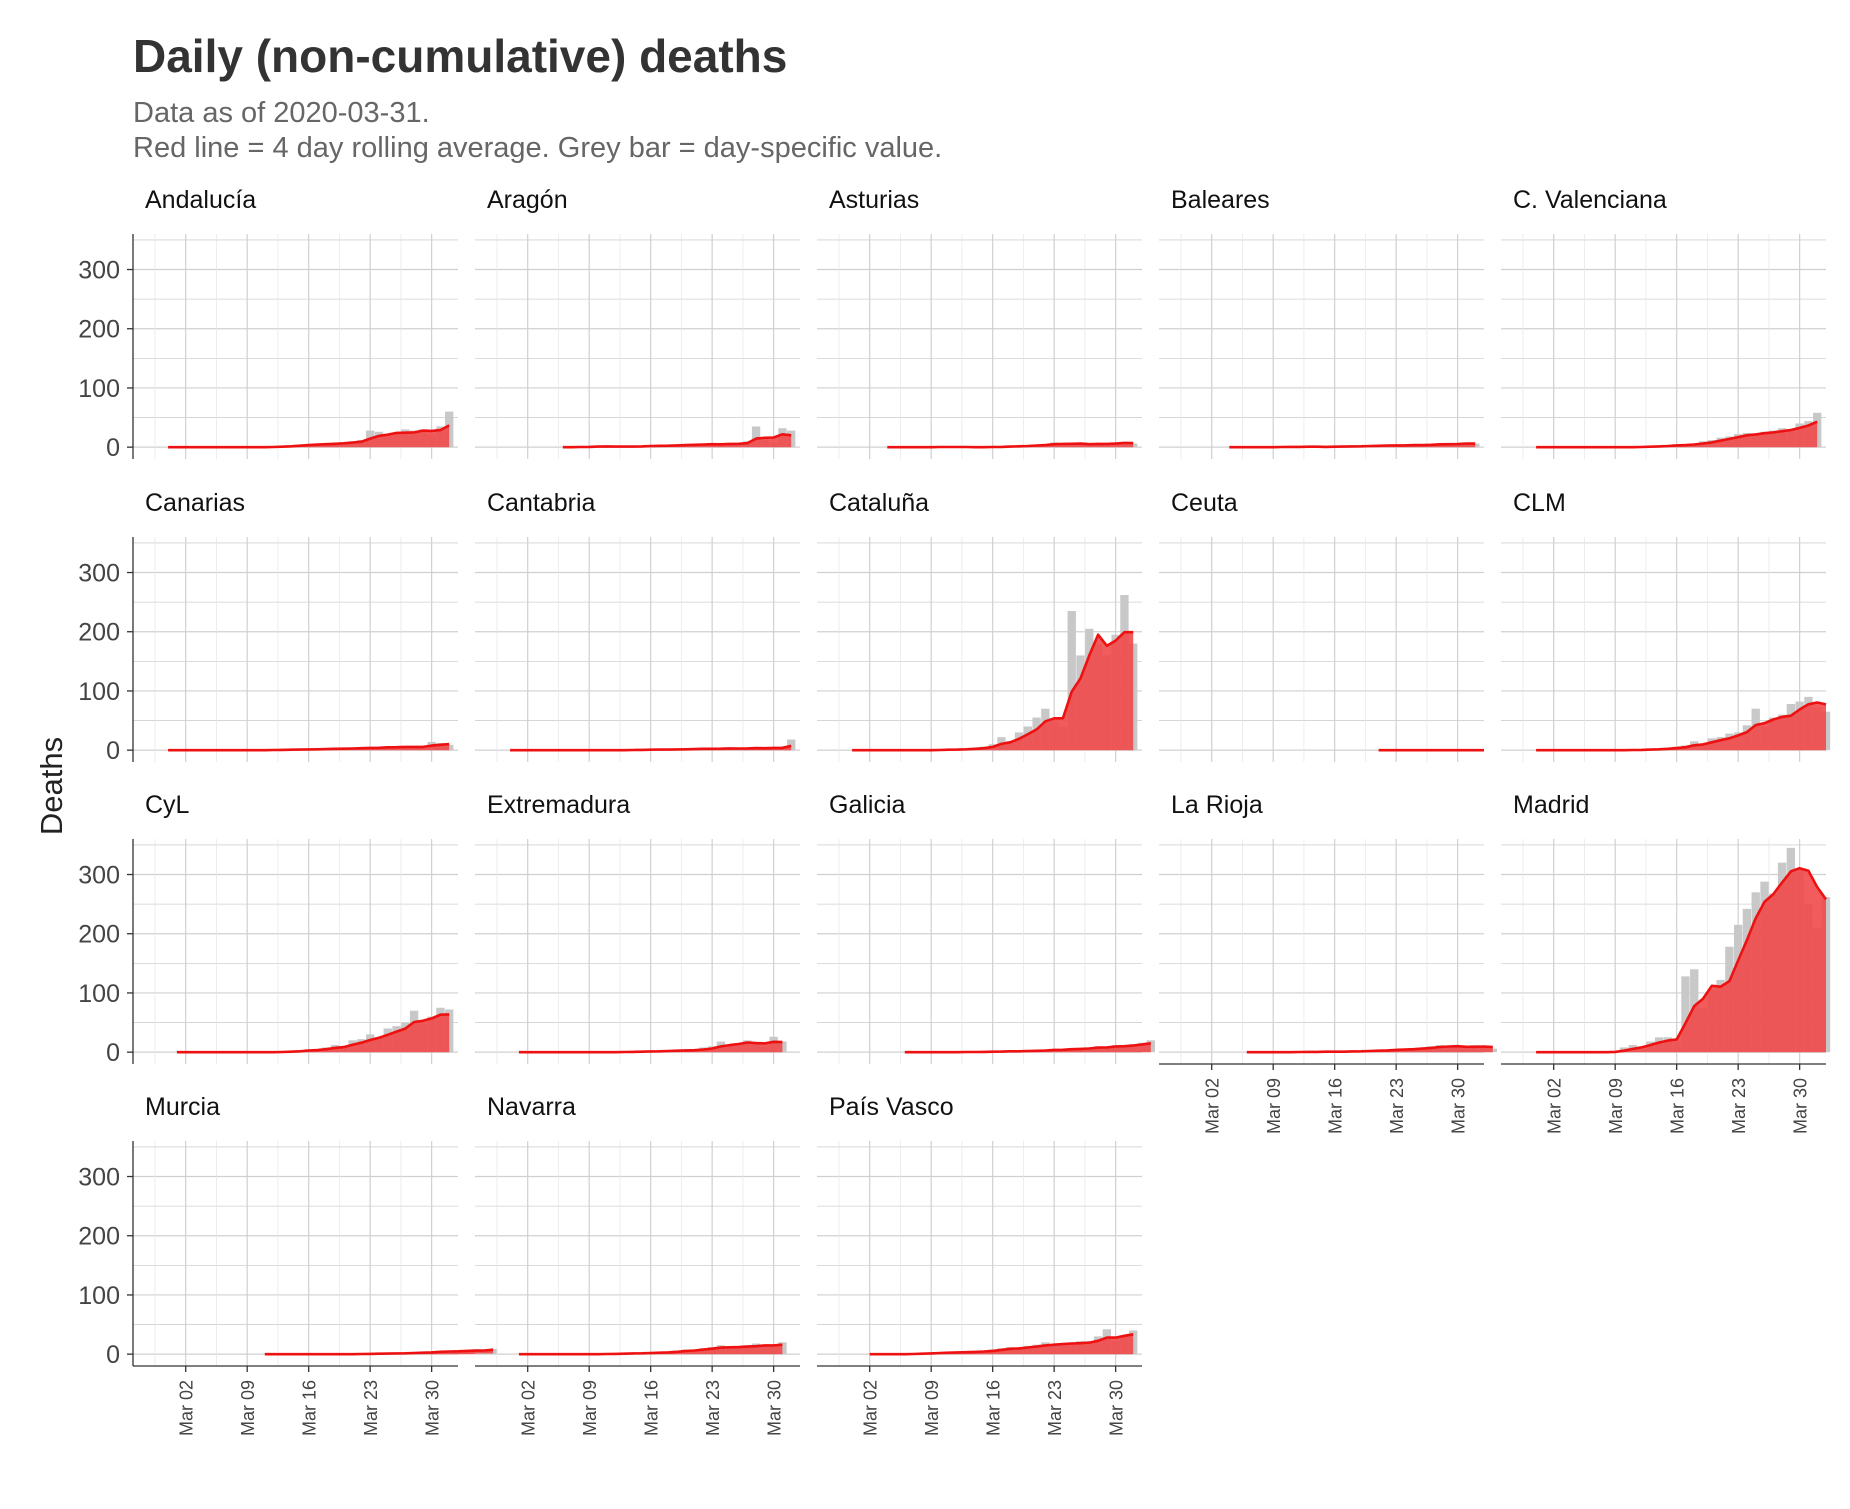  I want to click on facet-panel: Navarra Mar 02 Mar 09 Mar 16 Mar 23 Mar 30, so click(637, 1264).